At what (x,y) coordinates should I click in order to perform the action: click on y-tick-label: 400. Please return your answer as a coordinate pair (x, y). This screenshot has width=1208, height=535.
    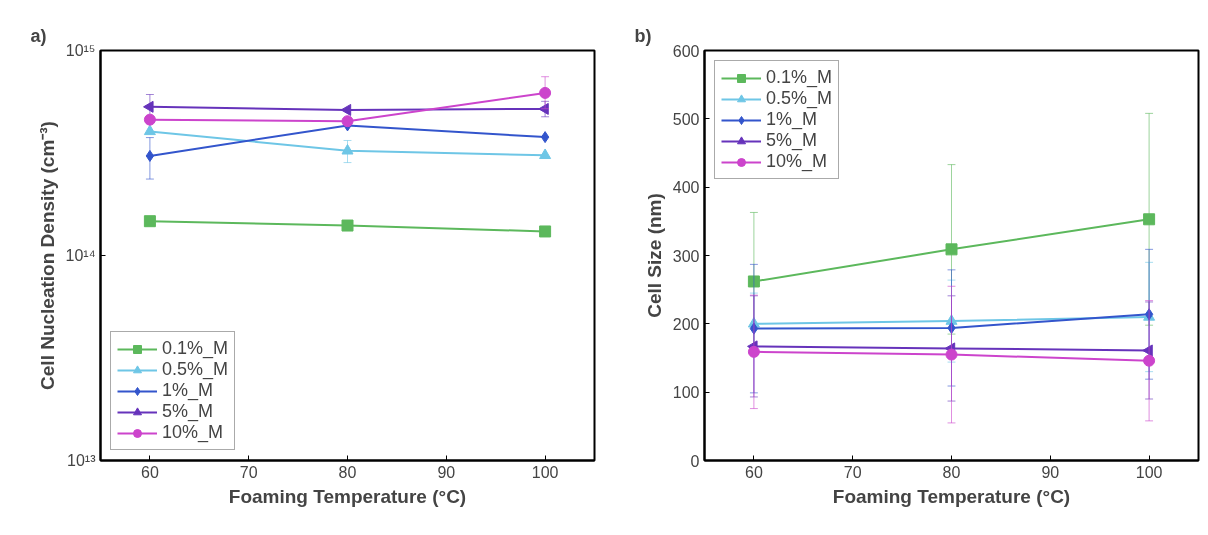
    Looking at the image, I should click on (686, 188).